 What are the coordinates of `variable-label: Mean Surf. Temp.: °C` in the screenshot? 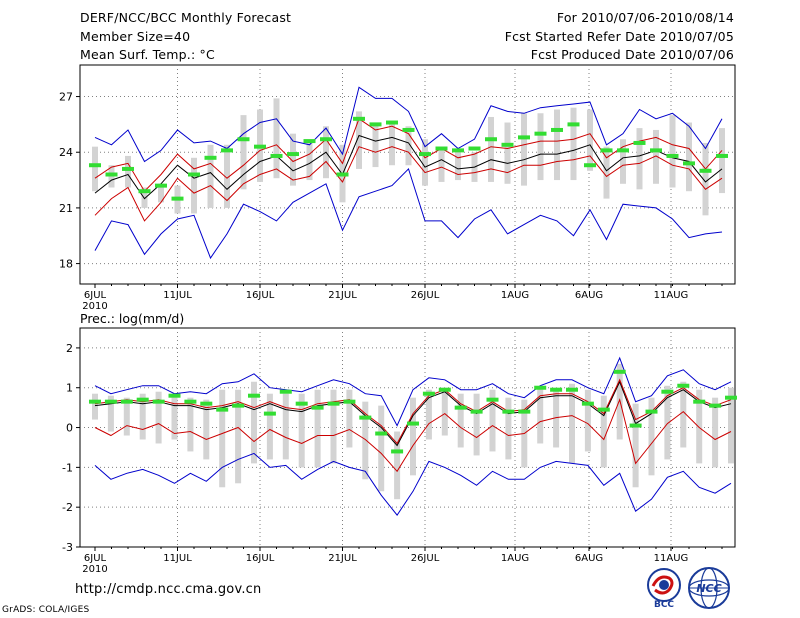 It's located at (147, 54).